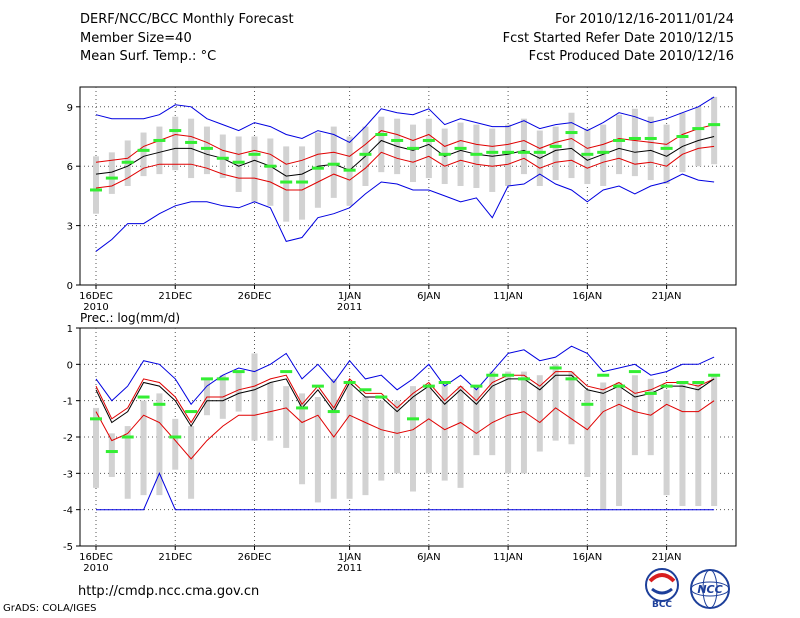 The image size is (800, 618). What do you see at coordinates (349, 557) in the screenshot?
I see `x-tick-label: 1JAN` at bounding box center [349, 557].